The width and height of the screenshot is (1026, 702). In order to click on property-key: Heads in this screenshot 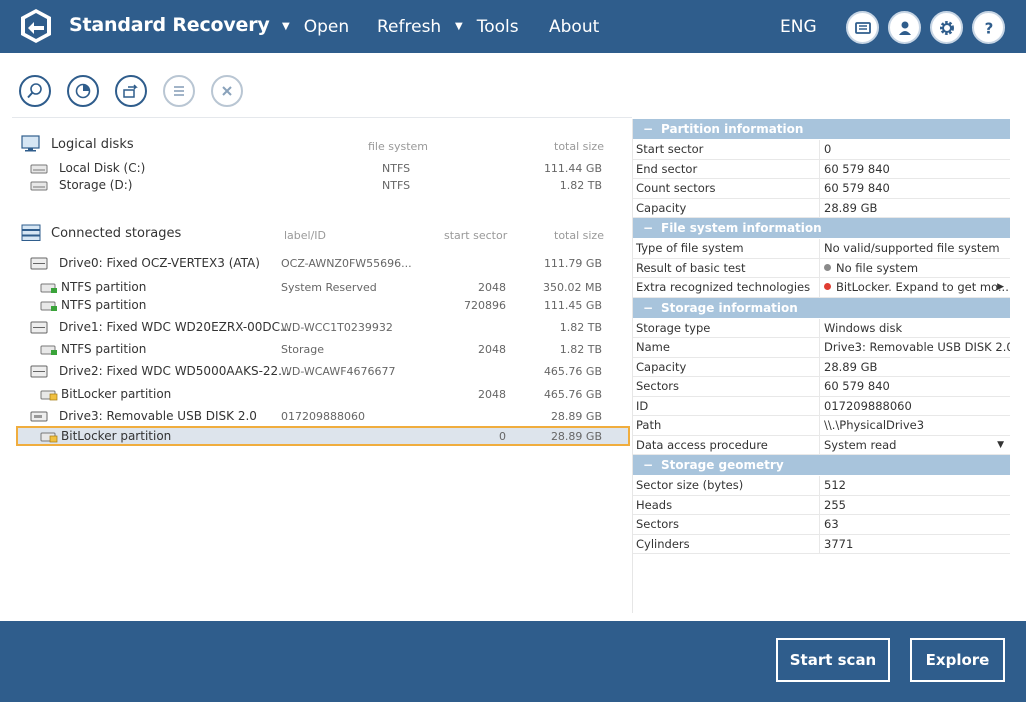, I will do `click(726, 504)`.